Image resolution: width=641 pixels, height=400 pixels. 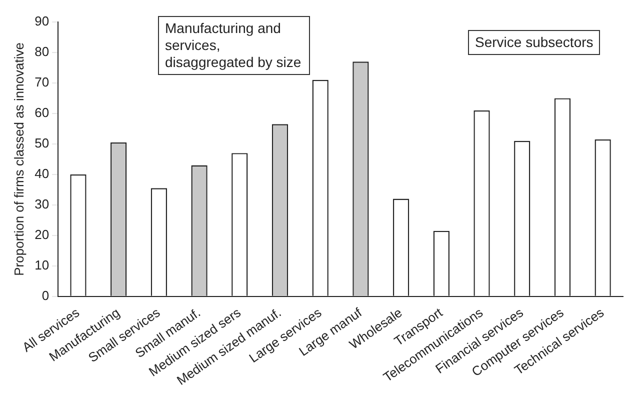 What do you see at coordinates (42, 112) in the screenshot?
I see `y-tick-label: 60` at bounding box center [42, 112].